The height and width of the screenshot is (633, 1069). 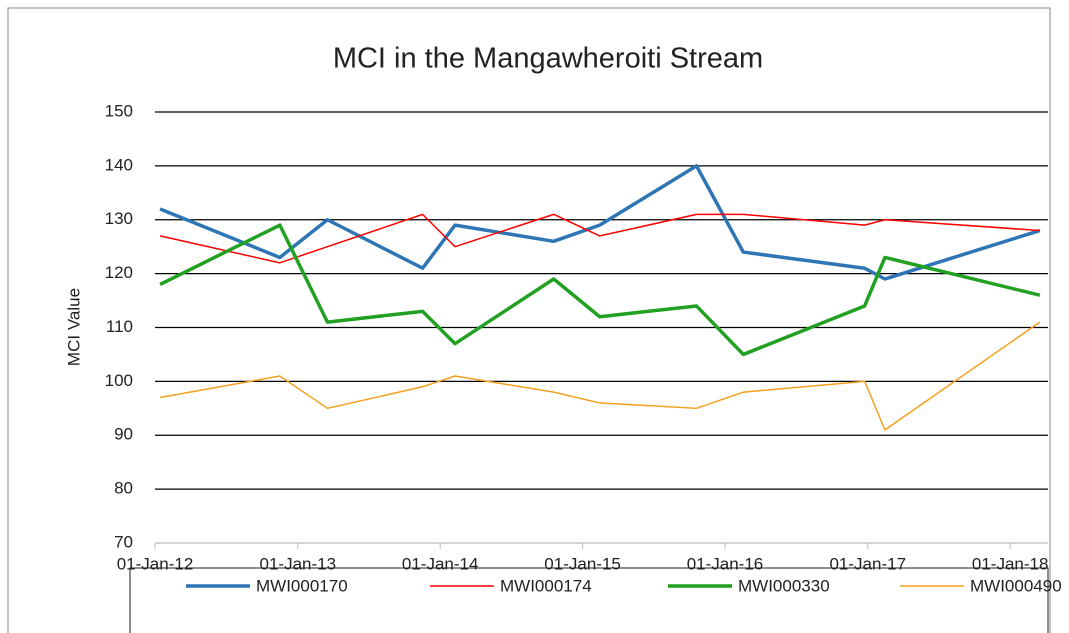 I want to click on x-tick-label: 01-Jan-15, so click(x=582, y=563).